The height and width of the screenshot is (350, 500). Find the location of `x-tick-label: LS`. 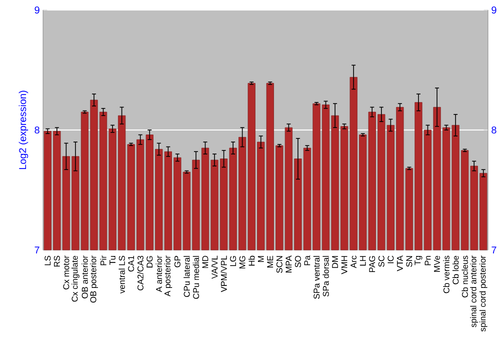

x-tick-label: LS is located at coordinates (47, 261).